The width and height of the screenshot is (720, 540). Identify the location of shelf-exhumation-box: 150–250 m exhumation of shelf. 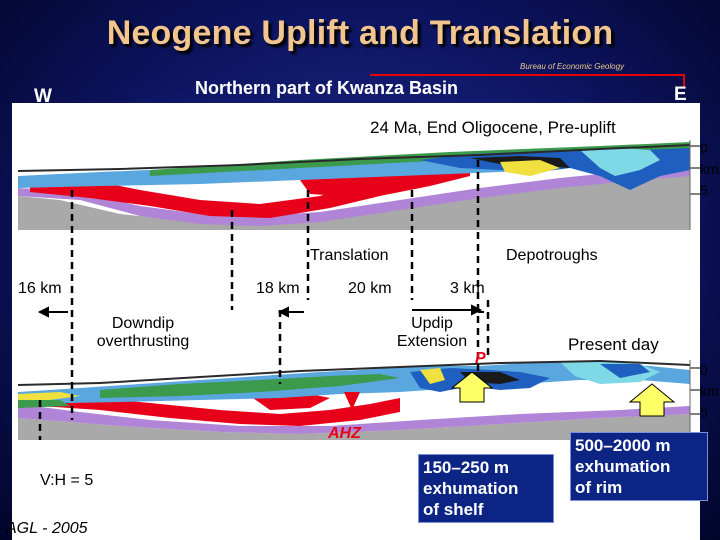
(486, 488).